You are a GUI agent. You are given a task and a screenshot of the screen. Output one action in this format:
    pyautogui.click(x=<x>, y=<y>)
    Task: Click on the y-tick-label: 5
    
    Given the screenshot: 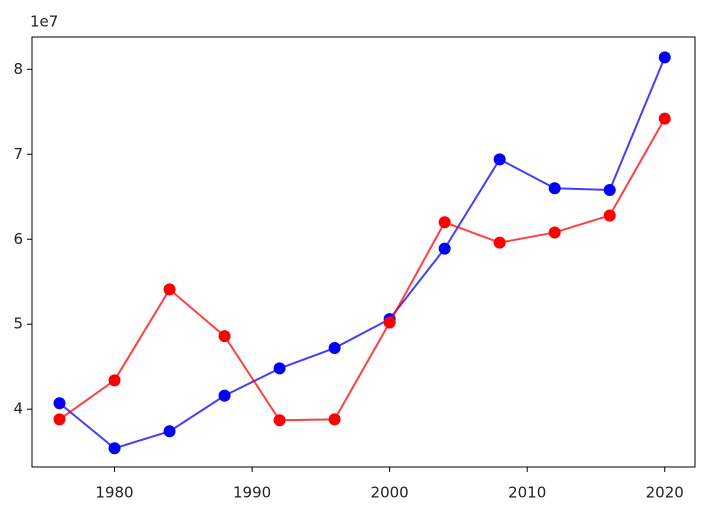 What is the action you would take?
    pyautogui.click(x=18, y=324)
    